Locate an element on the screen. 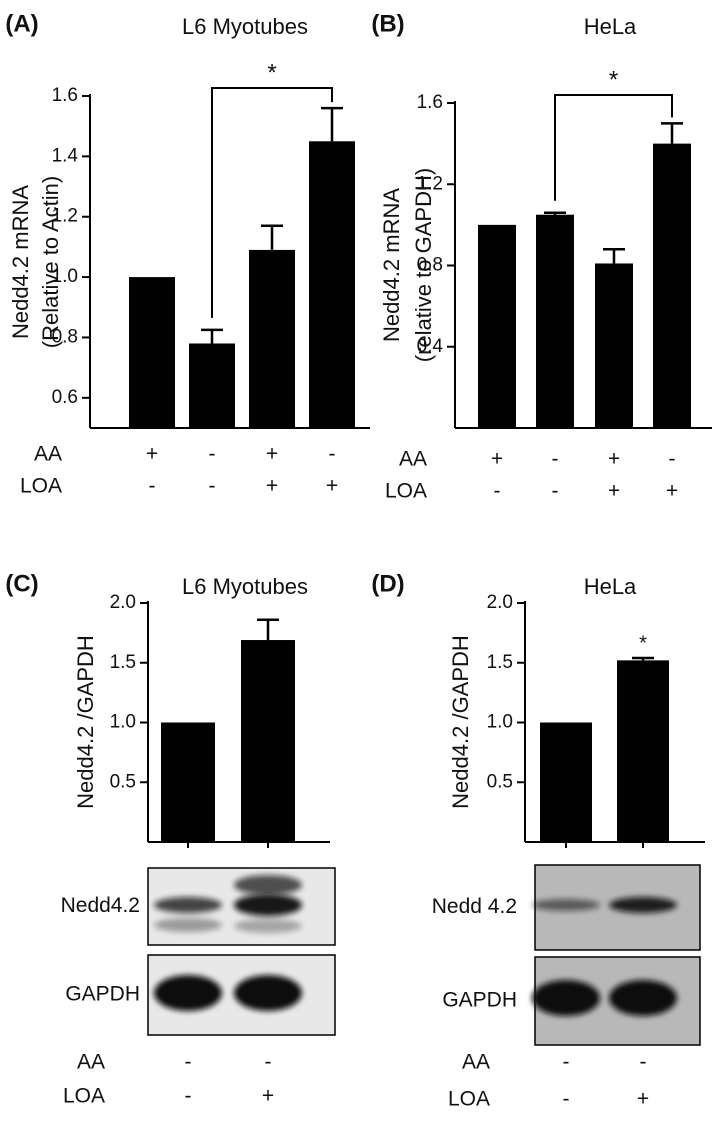 This screenshot has width=720, height=1122. blot-label: Nedd4.2 is located at coordinates (100, 905).